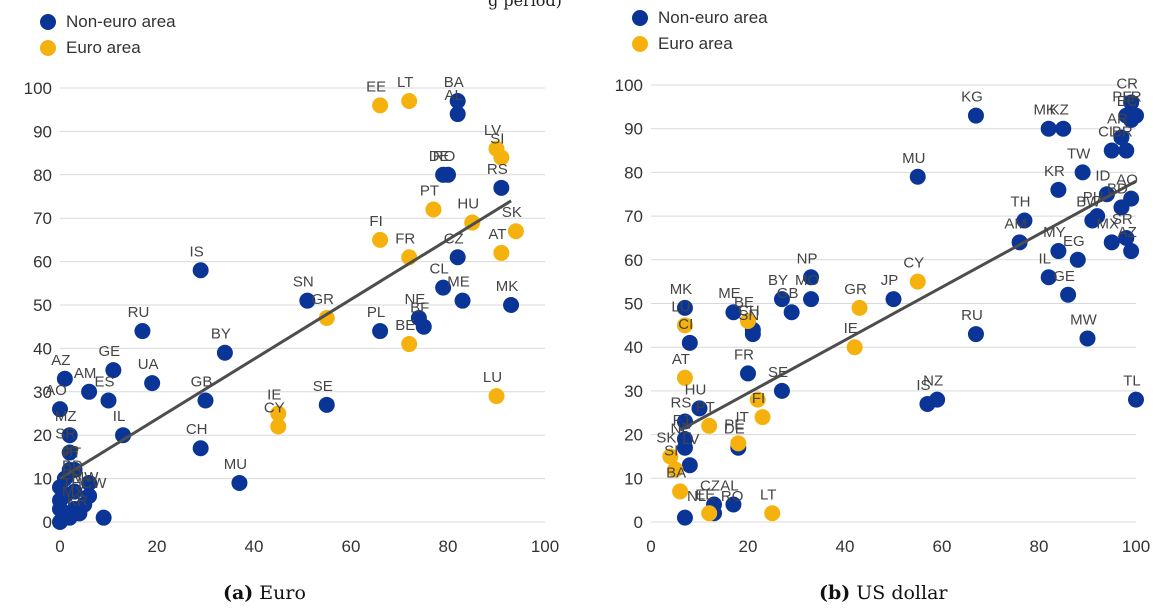 This screenshot has width=1158, height=610. Describe the element at coordinates (405, 82) in the screenshot. I see `point-label: LT` at that location.